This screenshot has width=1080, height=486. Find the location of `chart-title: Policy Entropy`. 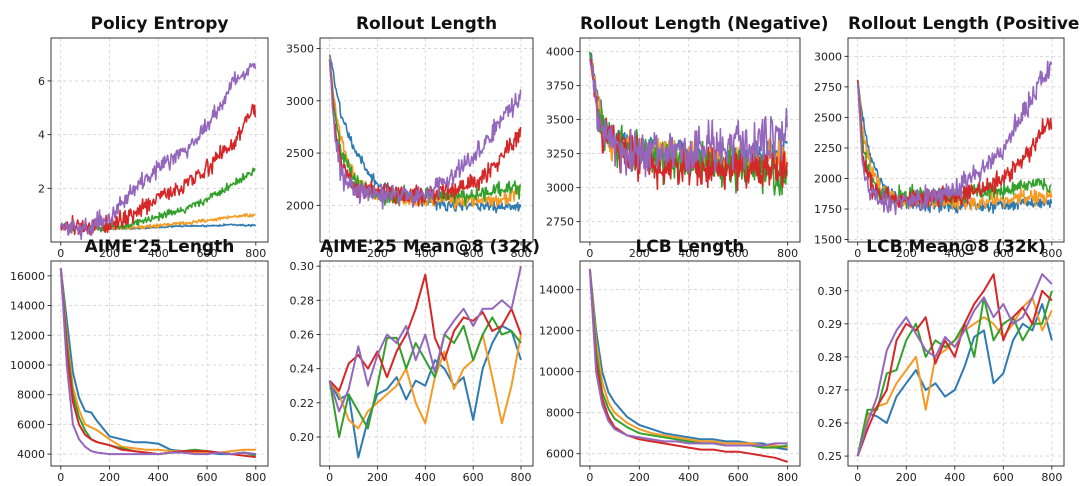

chart-title: Policy Entropy is located at coordinates (159, 24).